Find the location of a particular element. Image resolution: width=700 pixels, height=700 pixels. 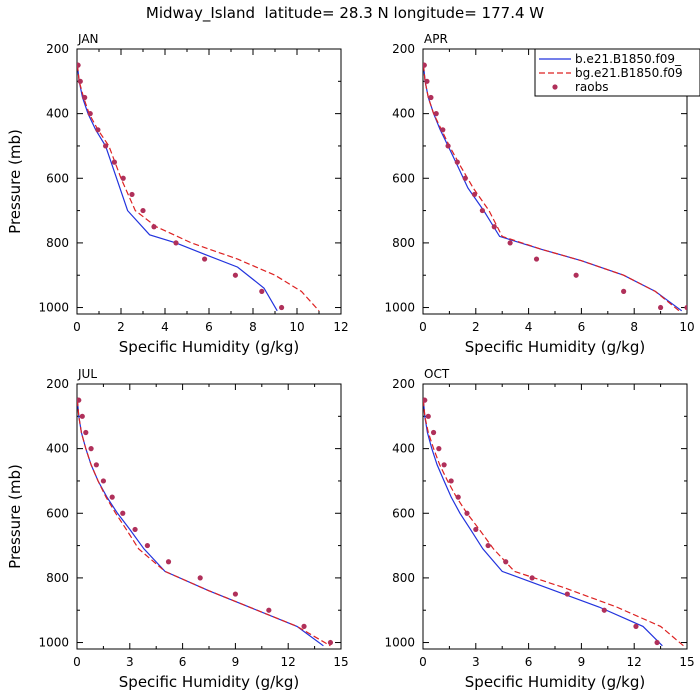

x-tick-label: 4 is located at coordinates (529, 327).